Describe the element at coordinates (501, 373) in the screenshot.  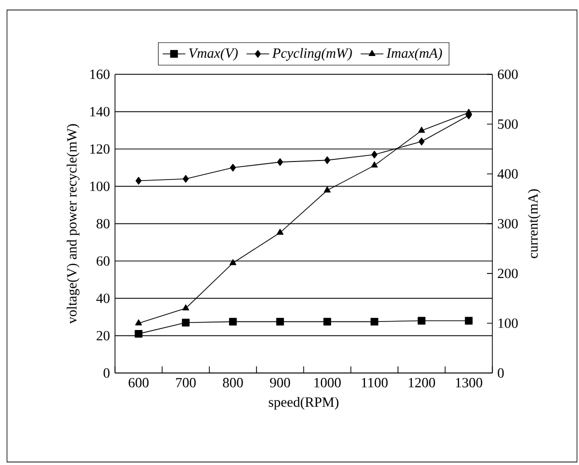
I see `y2-tick-label: 0` at that location.